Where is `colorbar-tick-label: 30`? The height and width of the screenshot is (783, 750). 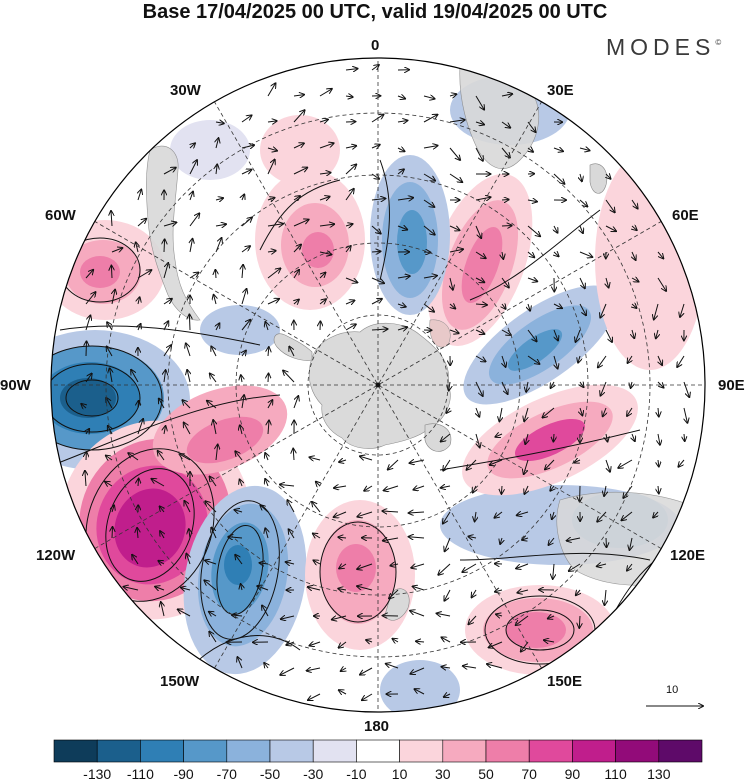
colorbar-tick-label: 30 is located at coordinates (443, 774).